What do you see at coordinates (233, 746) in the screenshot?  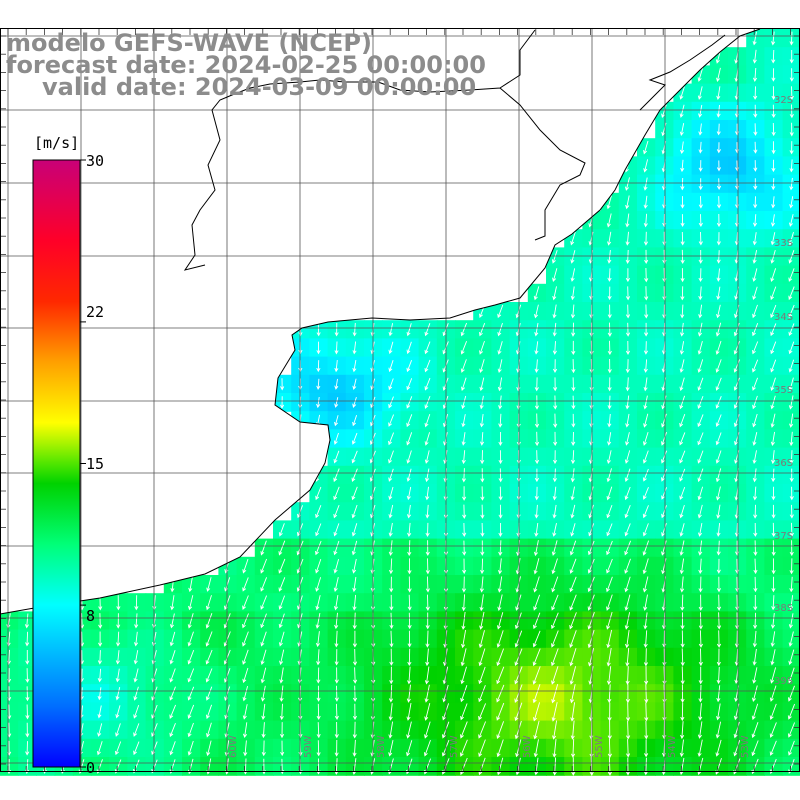 I see `lon-label-60w: 60W` at bounding box center [233, 746].